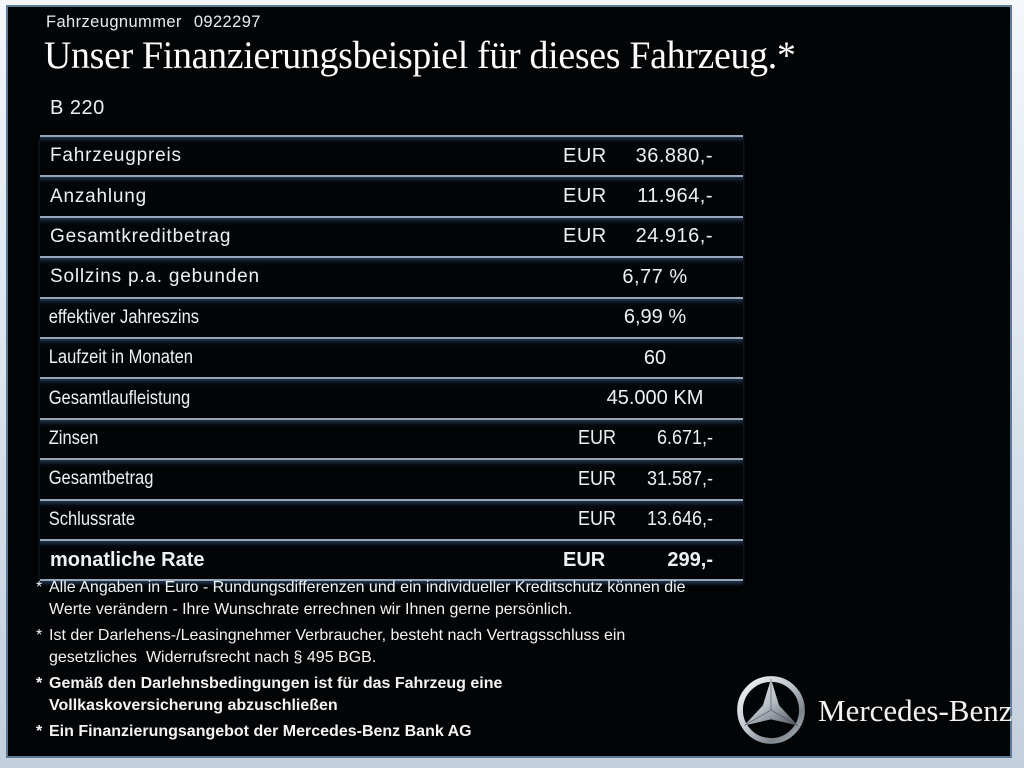  I want to click on vehicle-number: Fahrzeugnummer 0922297, so click(153, 22).